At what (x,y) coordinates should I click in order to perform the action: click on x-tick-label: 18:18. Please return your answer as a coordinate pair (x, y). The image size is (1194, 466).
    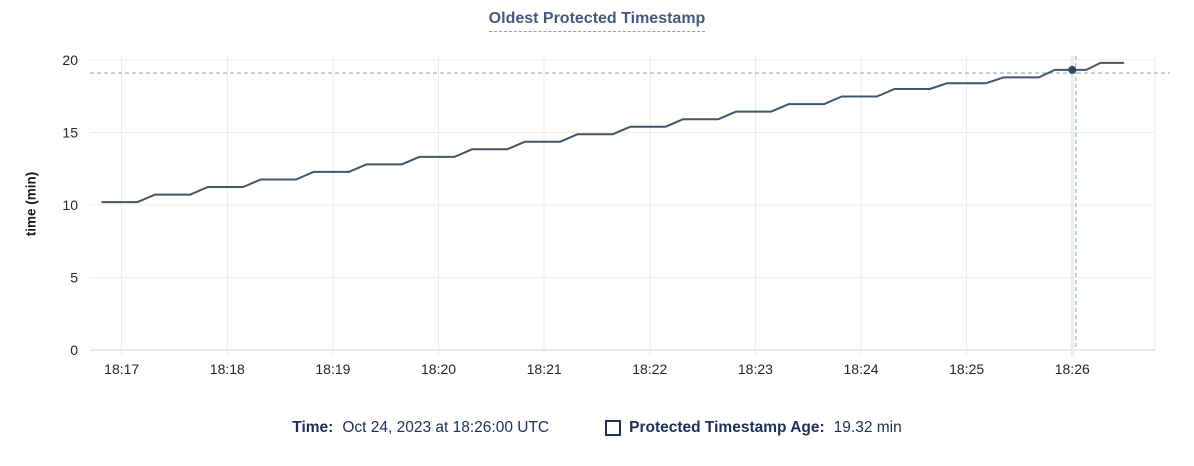
    Looking at the image, I should click on (227, 369).